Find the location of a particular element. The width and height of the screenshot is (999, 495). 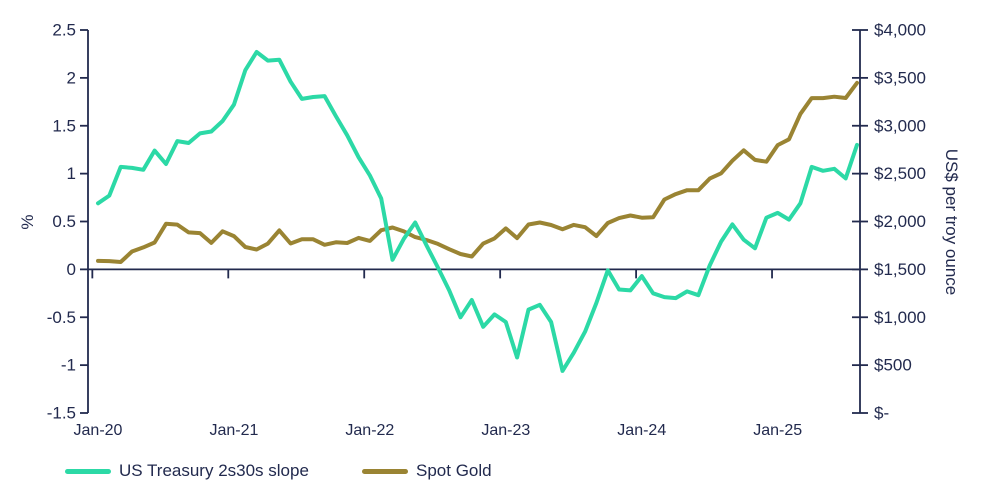

right-axis-title: US$ per troy ounce is located at coordinates (951, 222).